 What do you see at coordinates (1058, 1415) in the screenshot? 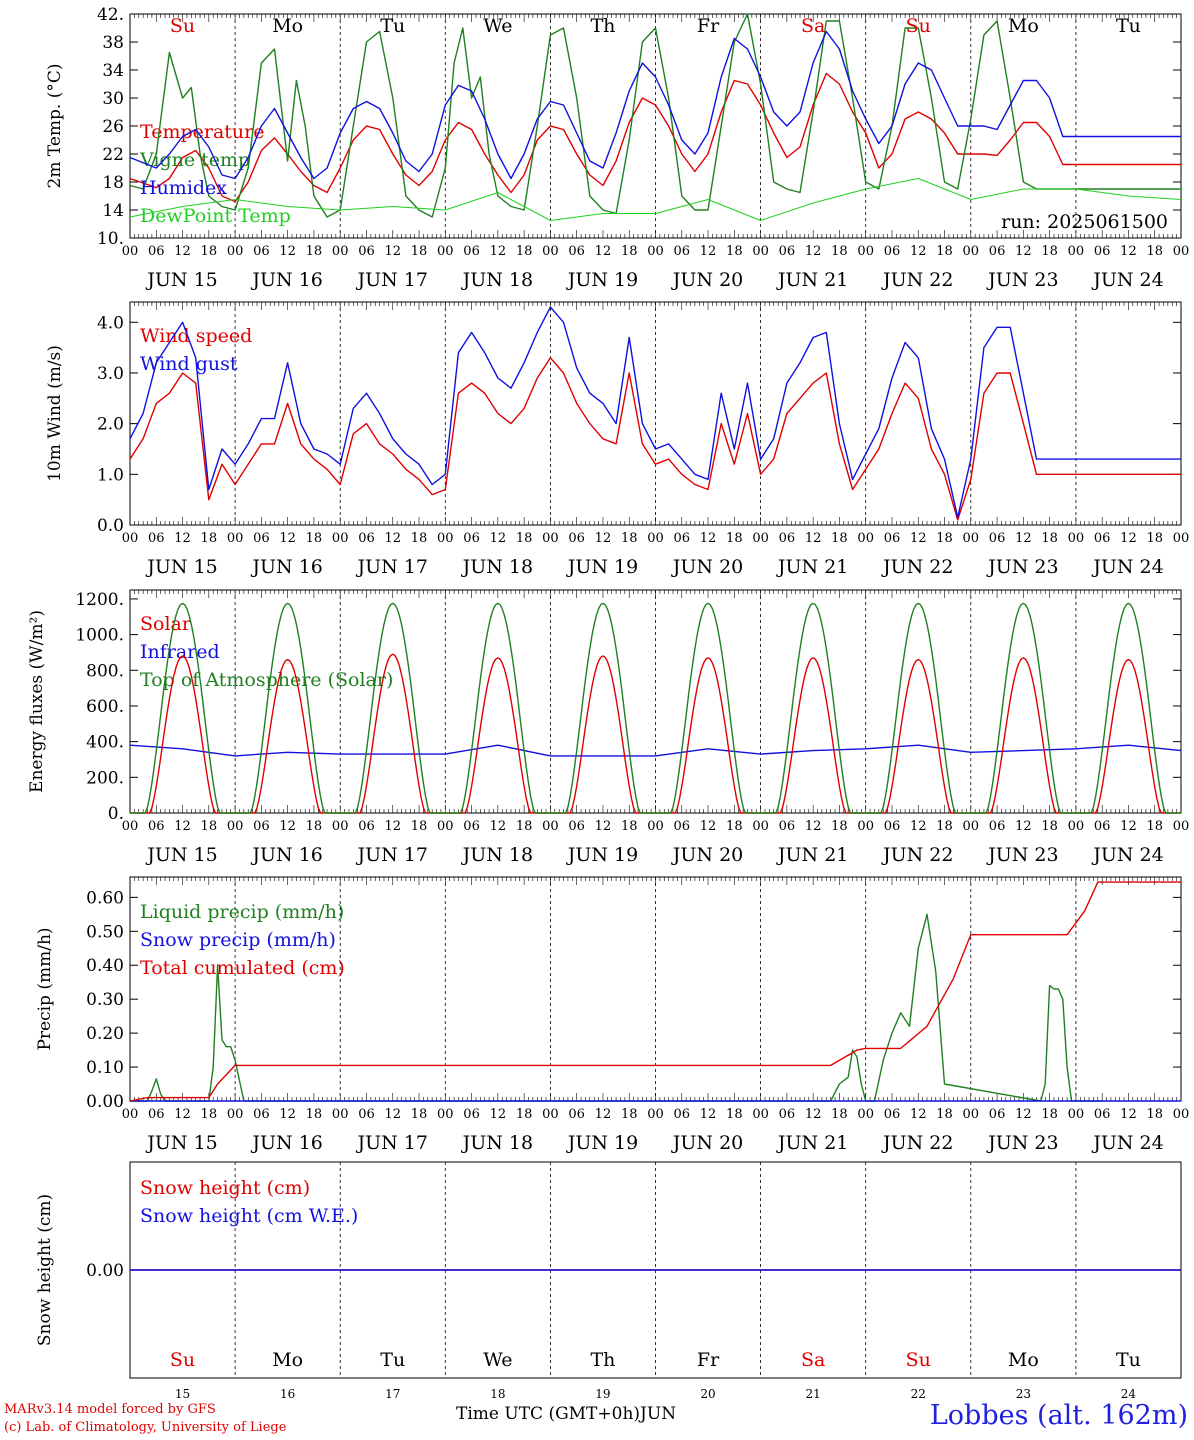
I see `station-label: Lobbes (alt. 162m)` at bounding box center [1058, 1415].